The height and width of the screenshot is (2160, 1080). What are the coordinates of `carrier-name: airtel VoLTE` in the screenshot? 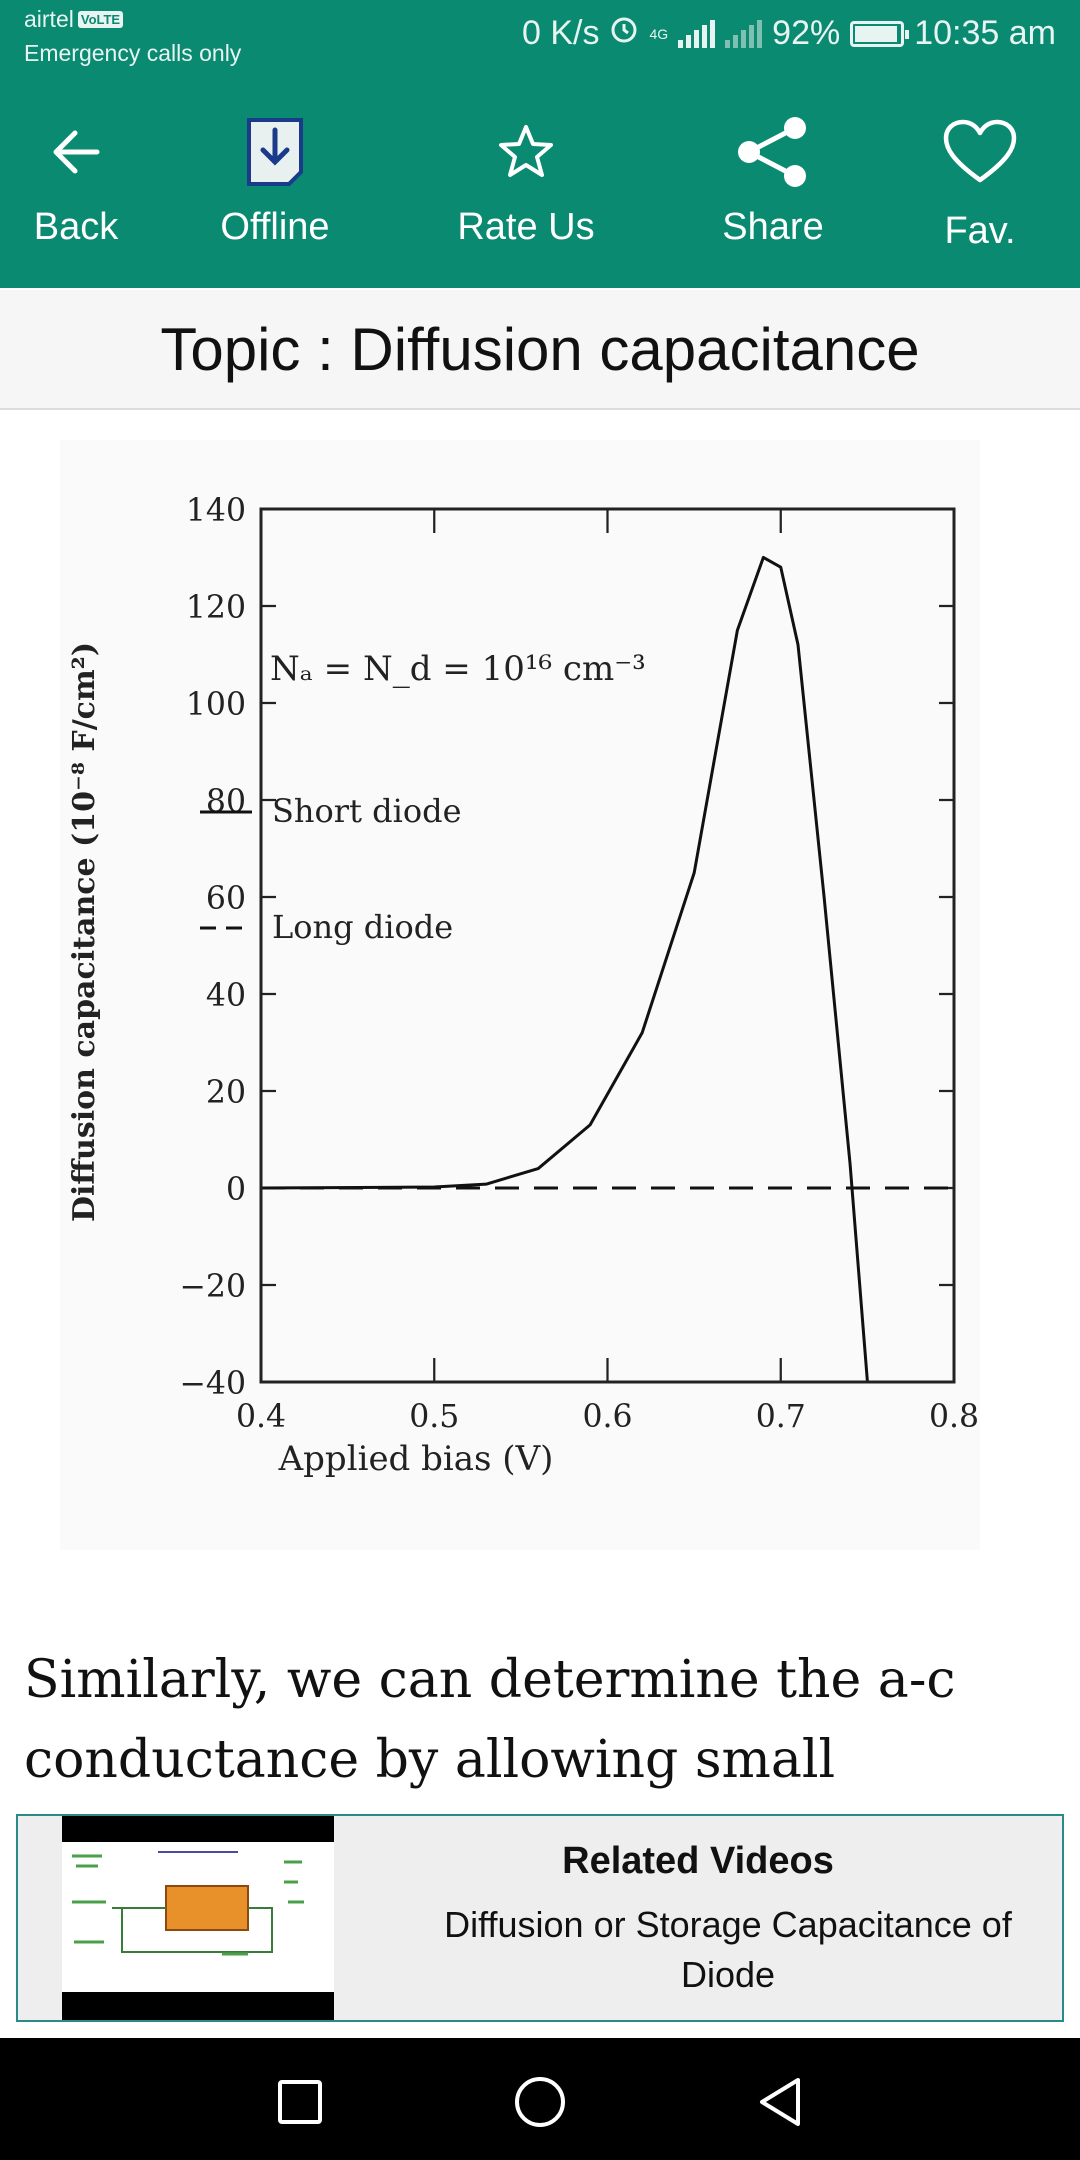 It's located at (74, 19).